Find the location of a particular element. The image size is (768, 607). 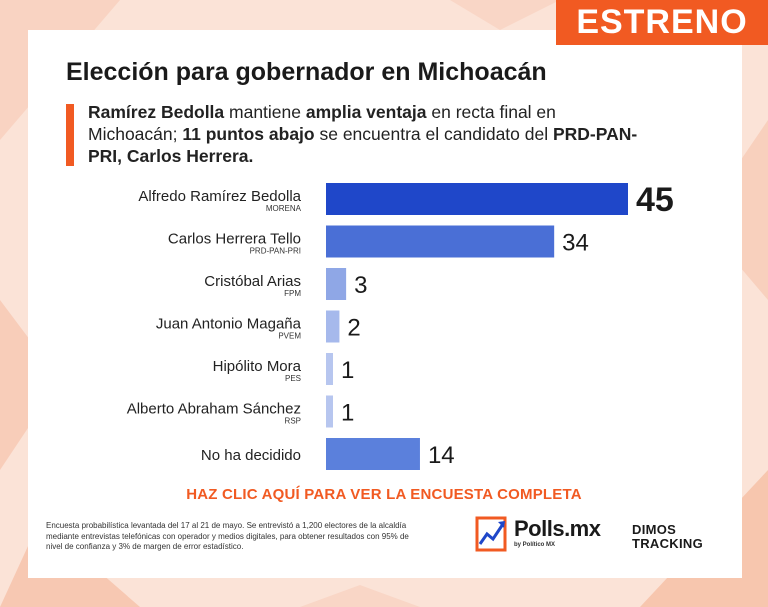

polls-logo-subtext: by Político MX is located at coordinates (535, 545).